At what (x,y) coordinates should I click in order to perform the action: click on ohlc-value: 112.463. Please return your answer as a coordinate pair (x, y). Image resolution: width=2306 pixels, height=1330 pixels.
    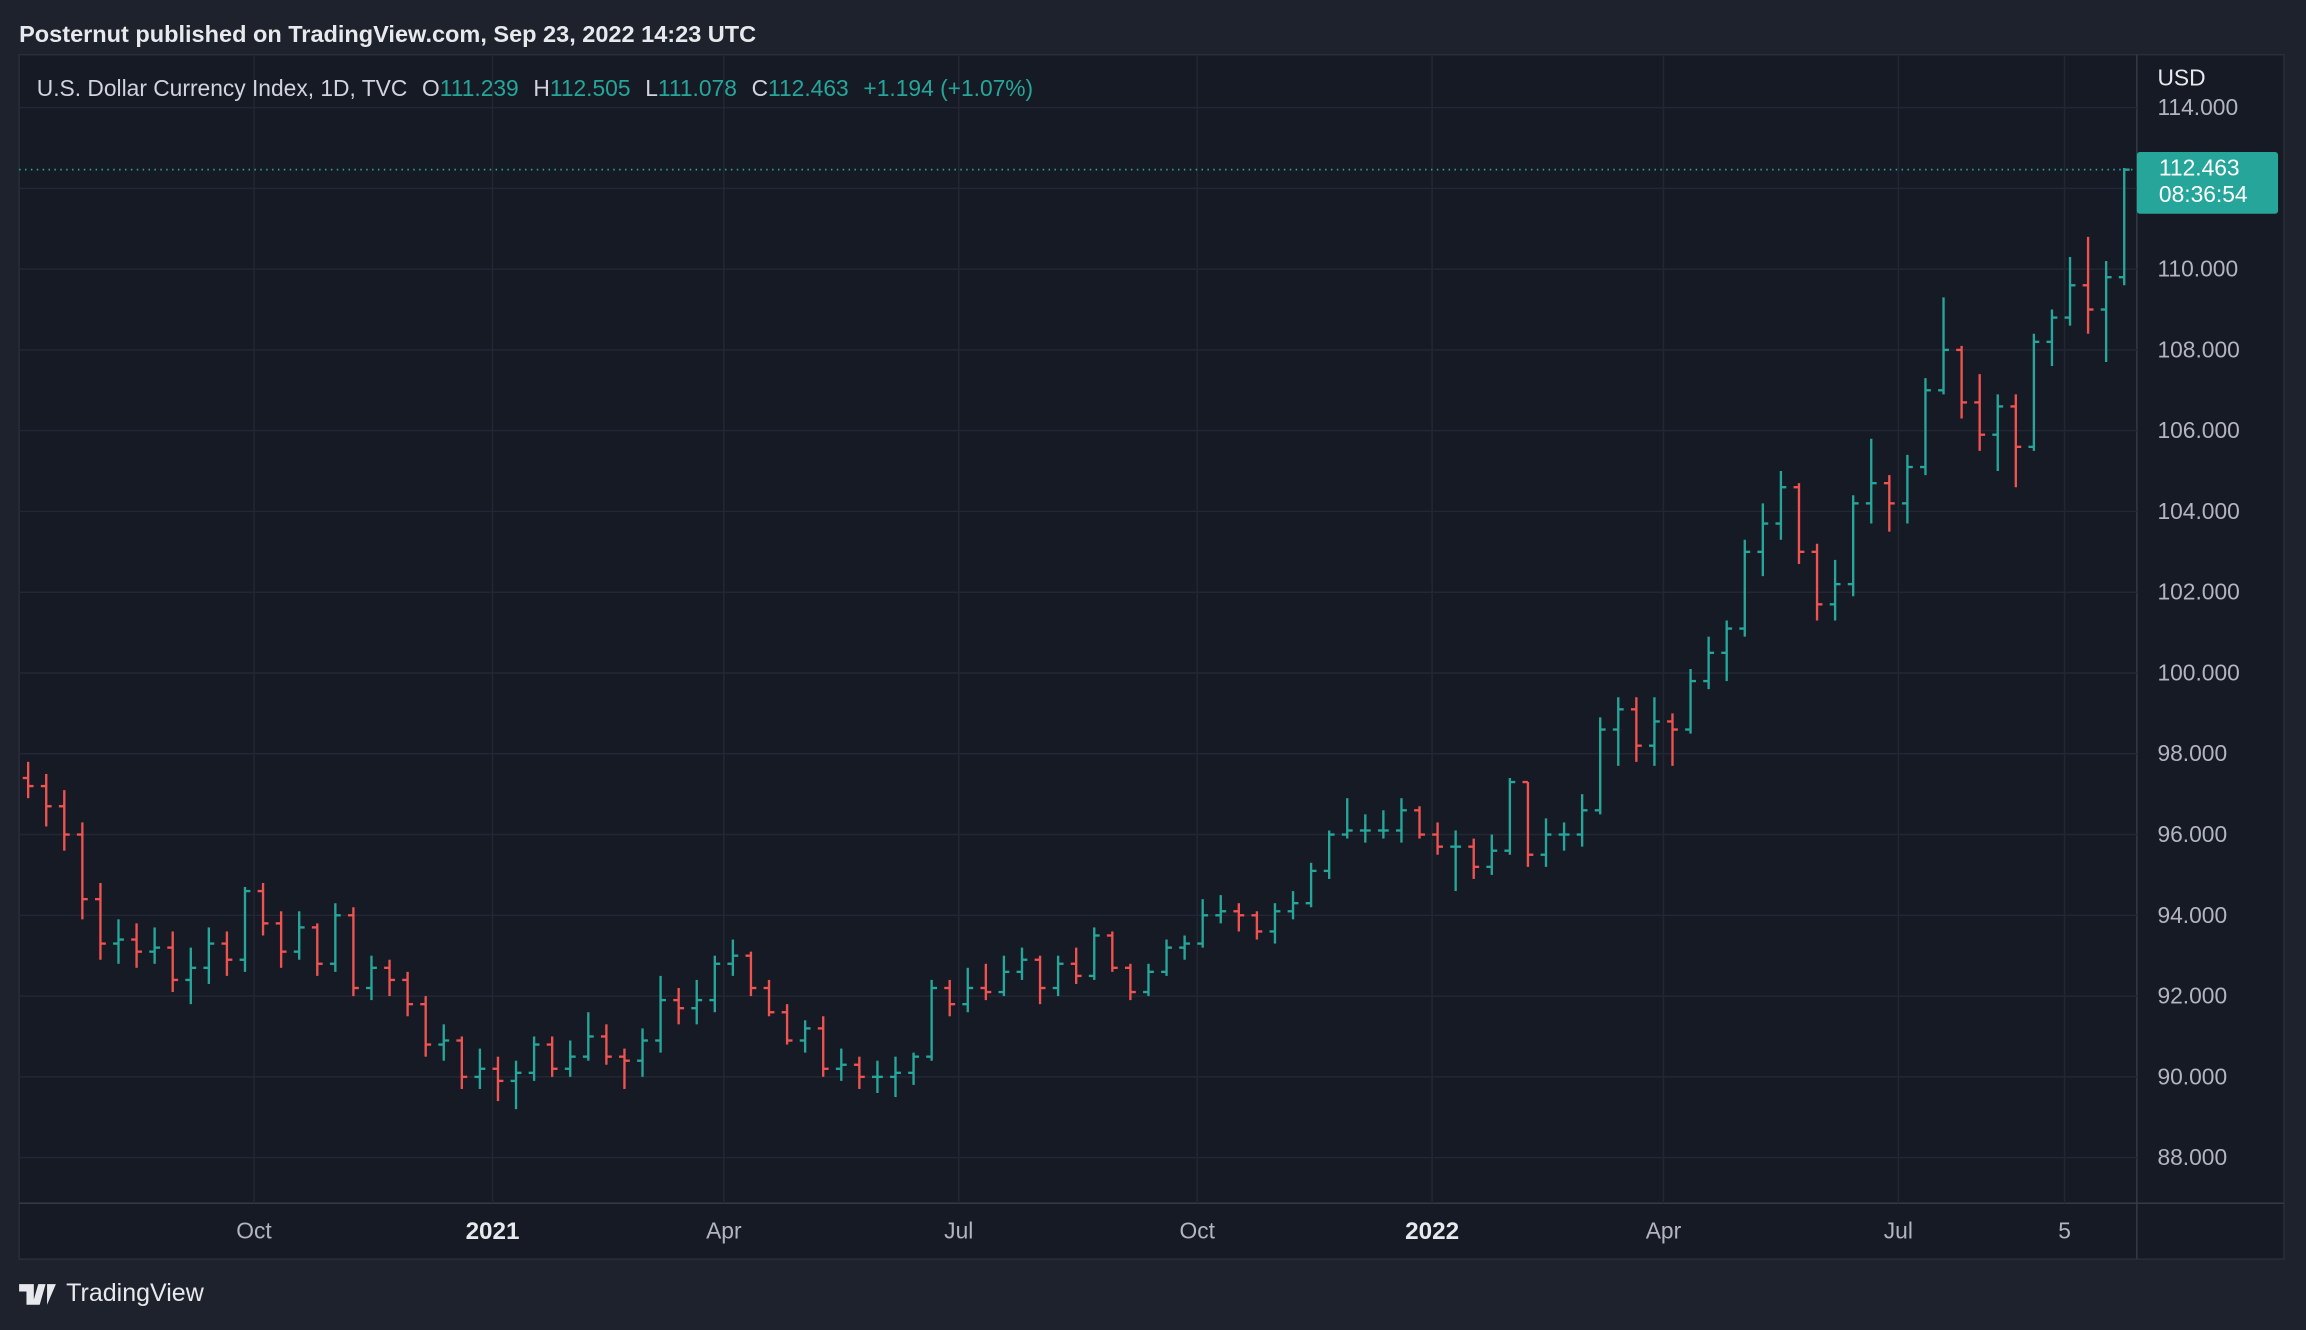
    Looking at the image, I should click on (808, 88).